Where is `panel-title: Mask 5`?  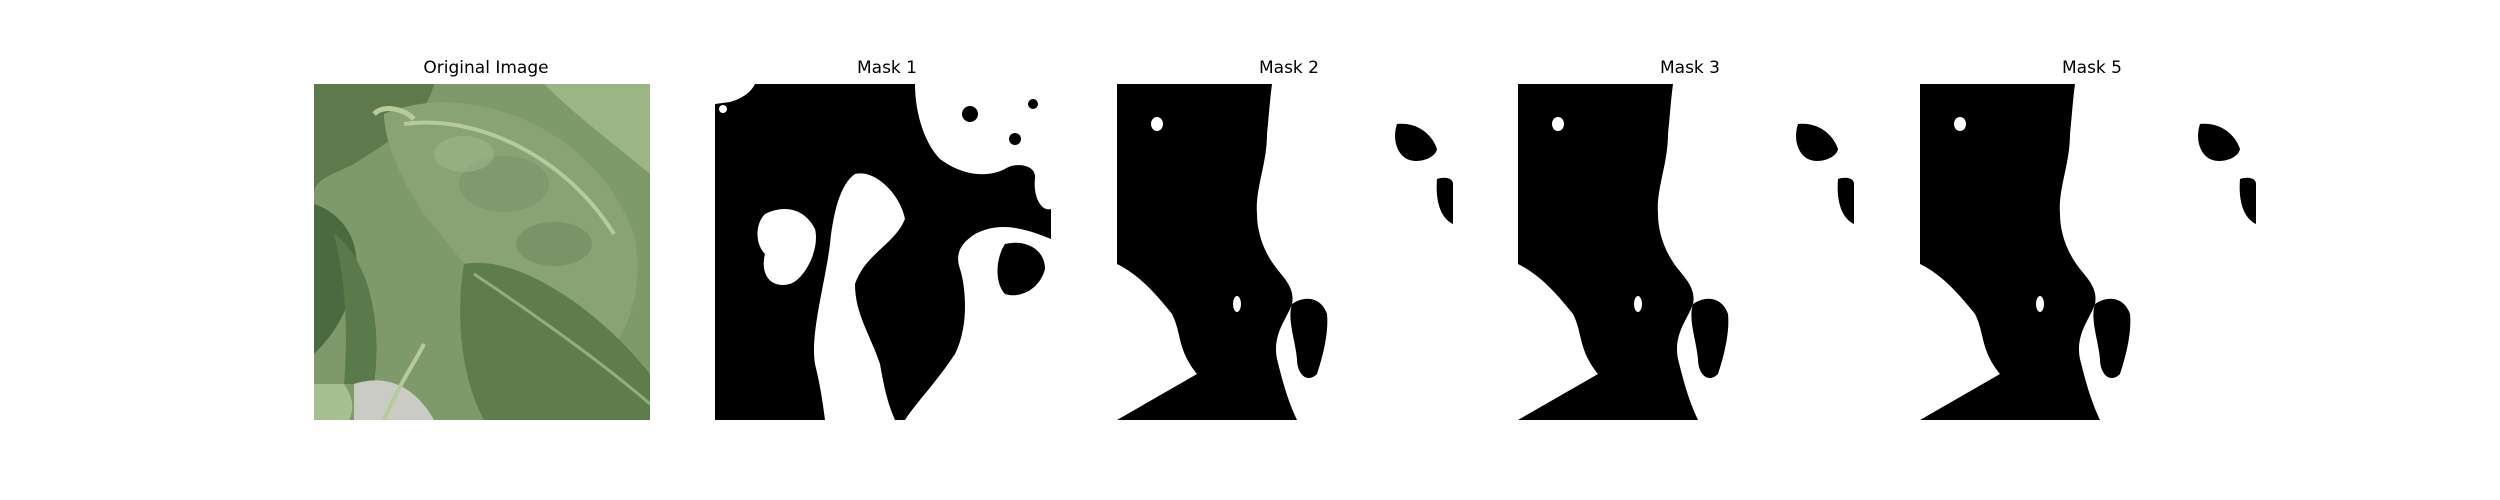
panel-title: Mask 5 is located at coordinates (2092, 68).